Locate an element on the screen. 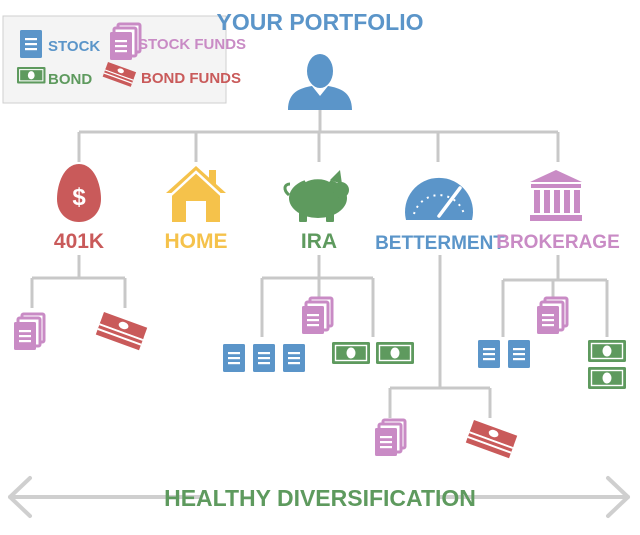 Image resolution: width=640 pixels, height=535 pixels. account-label-ira: IRA is located at coordinates (319, 241).